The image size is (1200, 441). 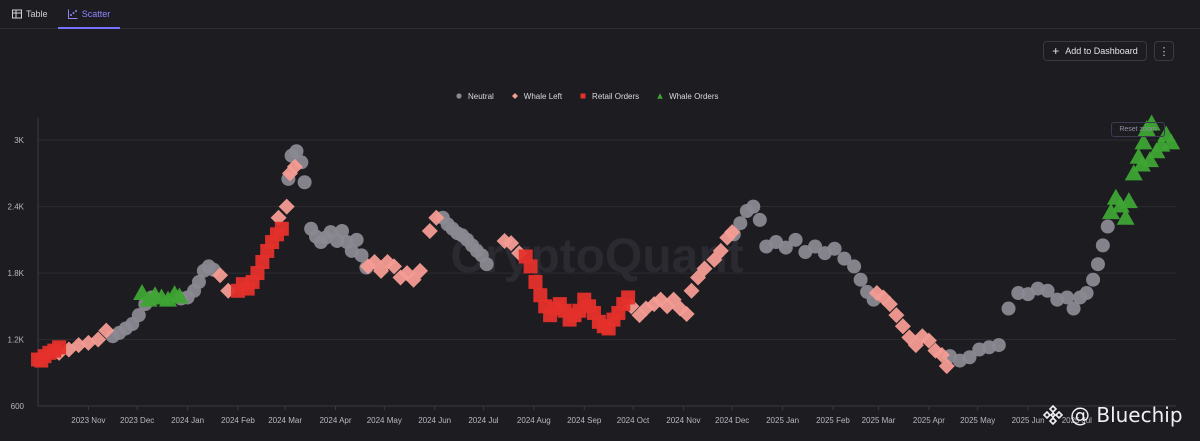 What do you see at coordinates (609, 96) in the screenshot?
I see `legend-item-retail-orders: Retail Orders` at bounding box center [609, 96].